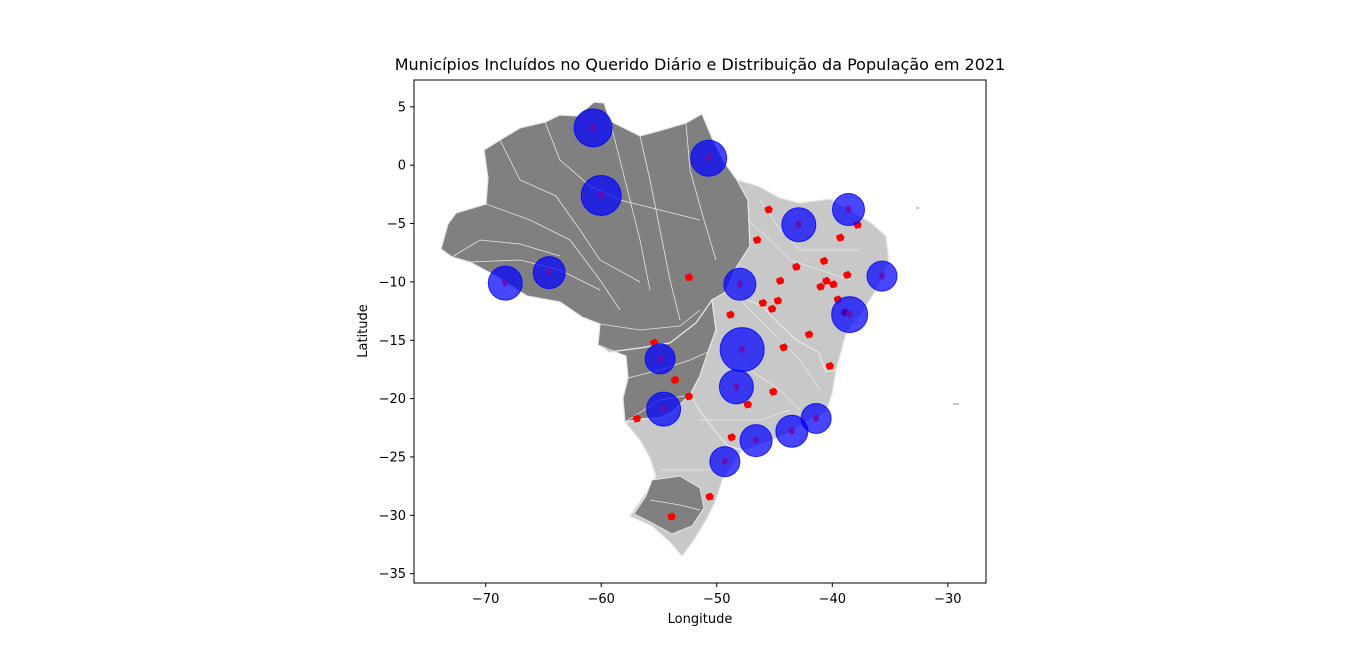  Describe the element at coordinates (392, 516) in the screenshot. I see `y-tick-label: −30` at that location.